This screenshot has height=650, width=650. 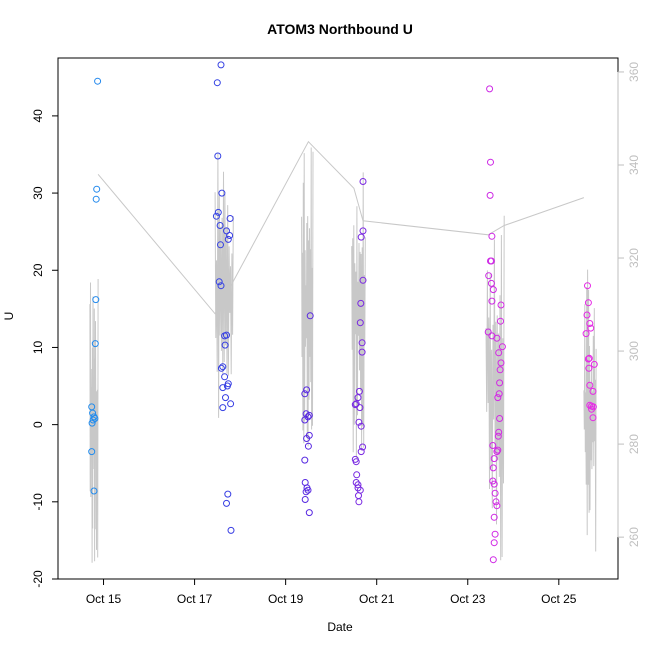 I want to click on right-y-tick-label: 260, so click(x=634, y=537).